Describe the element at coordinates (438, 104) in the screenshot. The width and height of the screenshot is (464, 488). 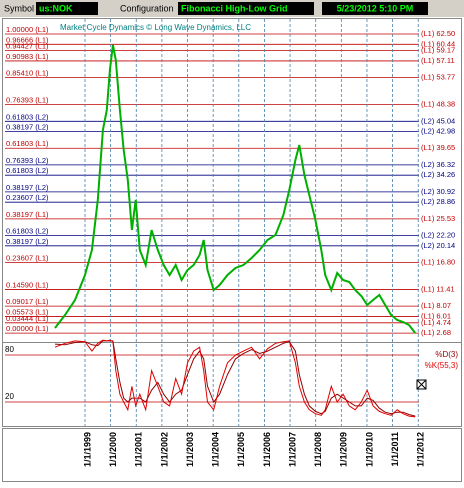
I see `price-level-label: (L1) 48.38` at that location.